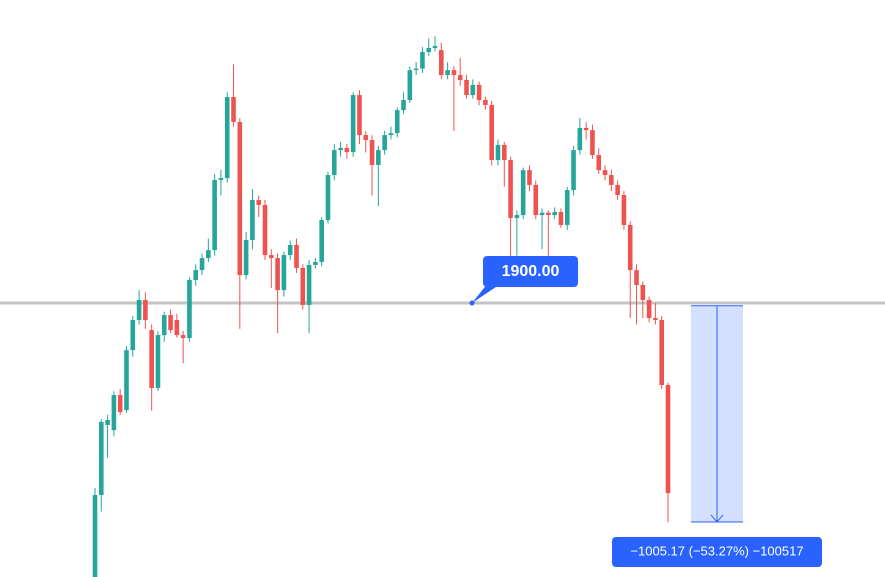  I want to click on price-callout, so click(530, 271).